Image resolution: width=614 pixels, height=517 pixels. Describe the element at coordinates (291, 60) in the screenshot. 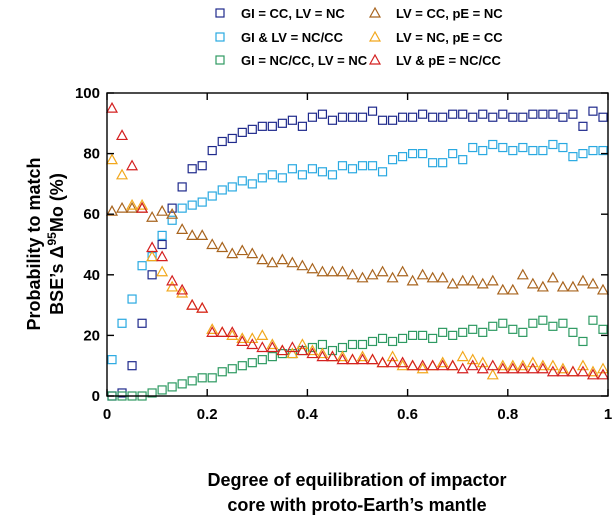

I see `legend-item: GI = NC/CC, LV = NC` at that location.